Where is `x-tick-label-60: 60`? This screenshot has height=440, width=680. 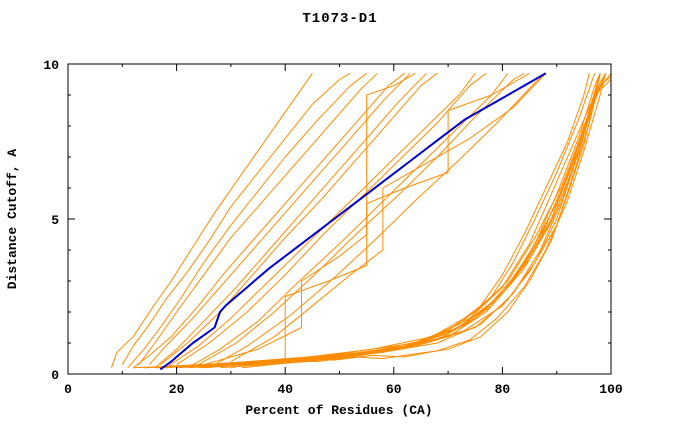 x-tick-label-60: 60 is located at coordinates (394, 389).